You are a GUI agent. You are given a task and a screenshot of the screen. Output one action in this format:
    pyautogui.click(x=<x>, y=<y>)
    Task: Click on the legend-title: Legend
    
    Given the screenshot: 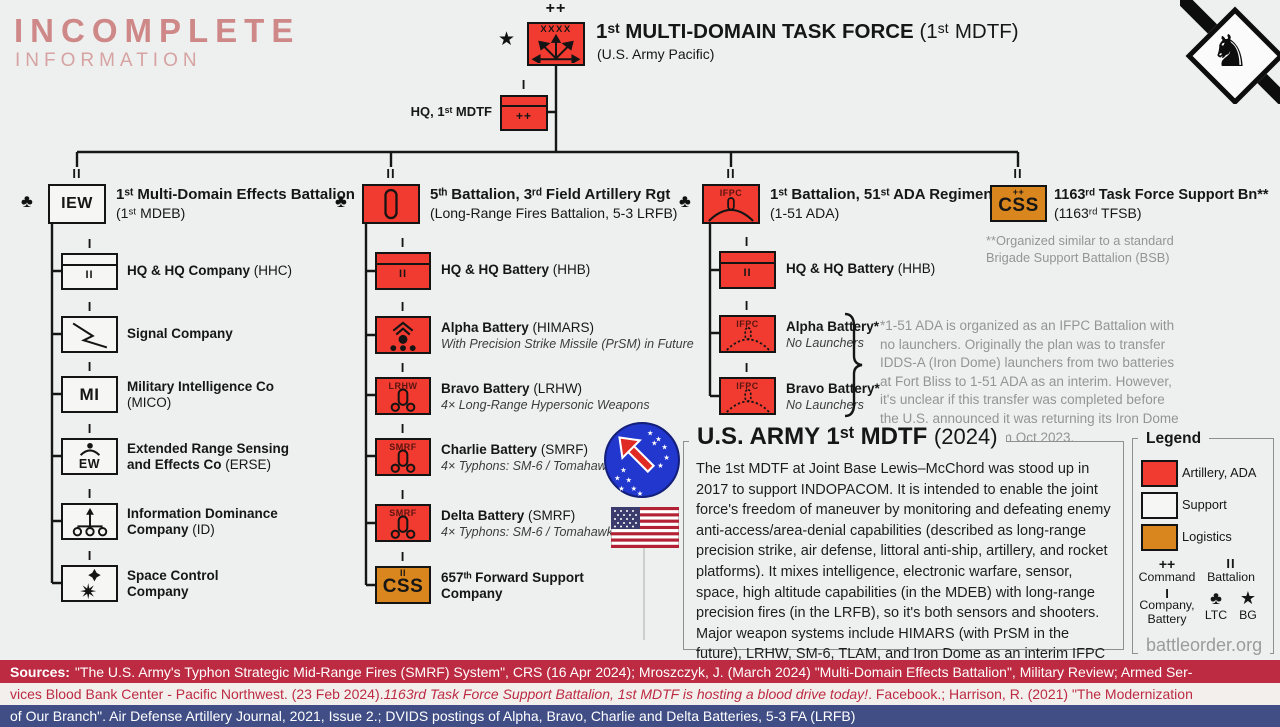 What is the action you would take?
    pyautogui.click(x=1174, y=439)
    